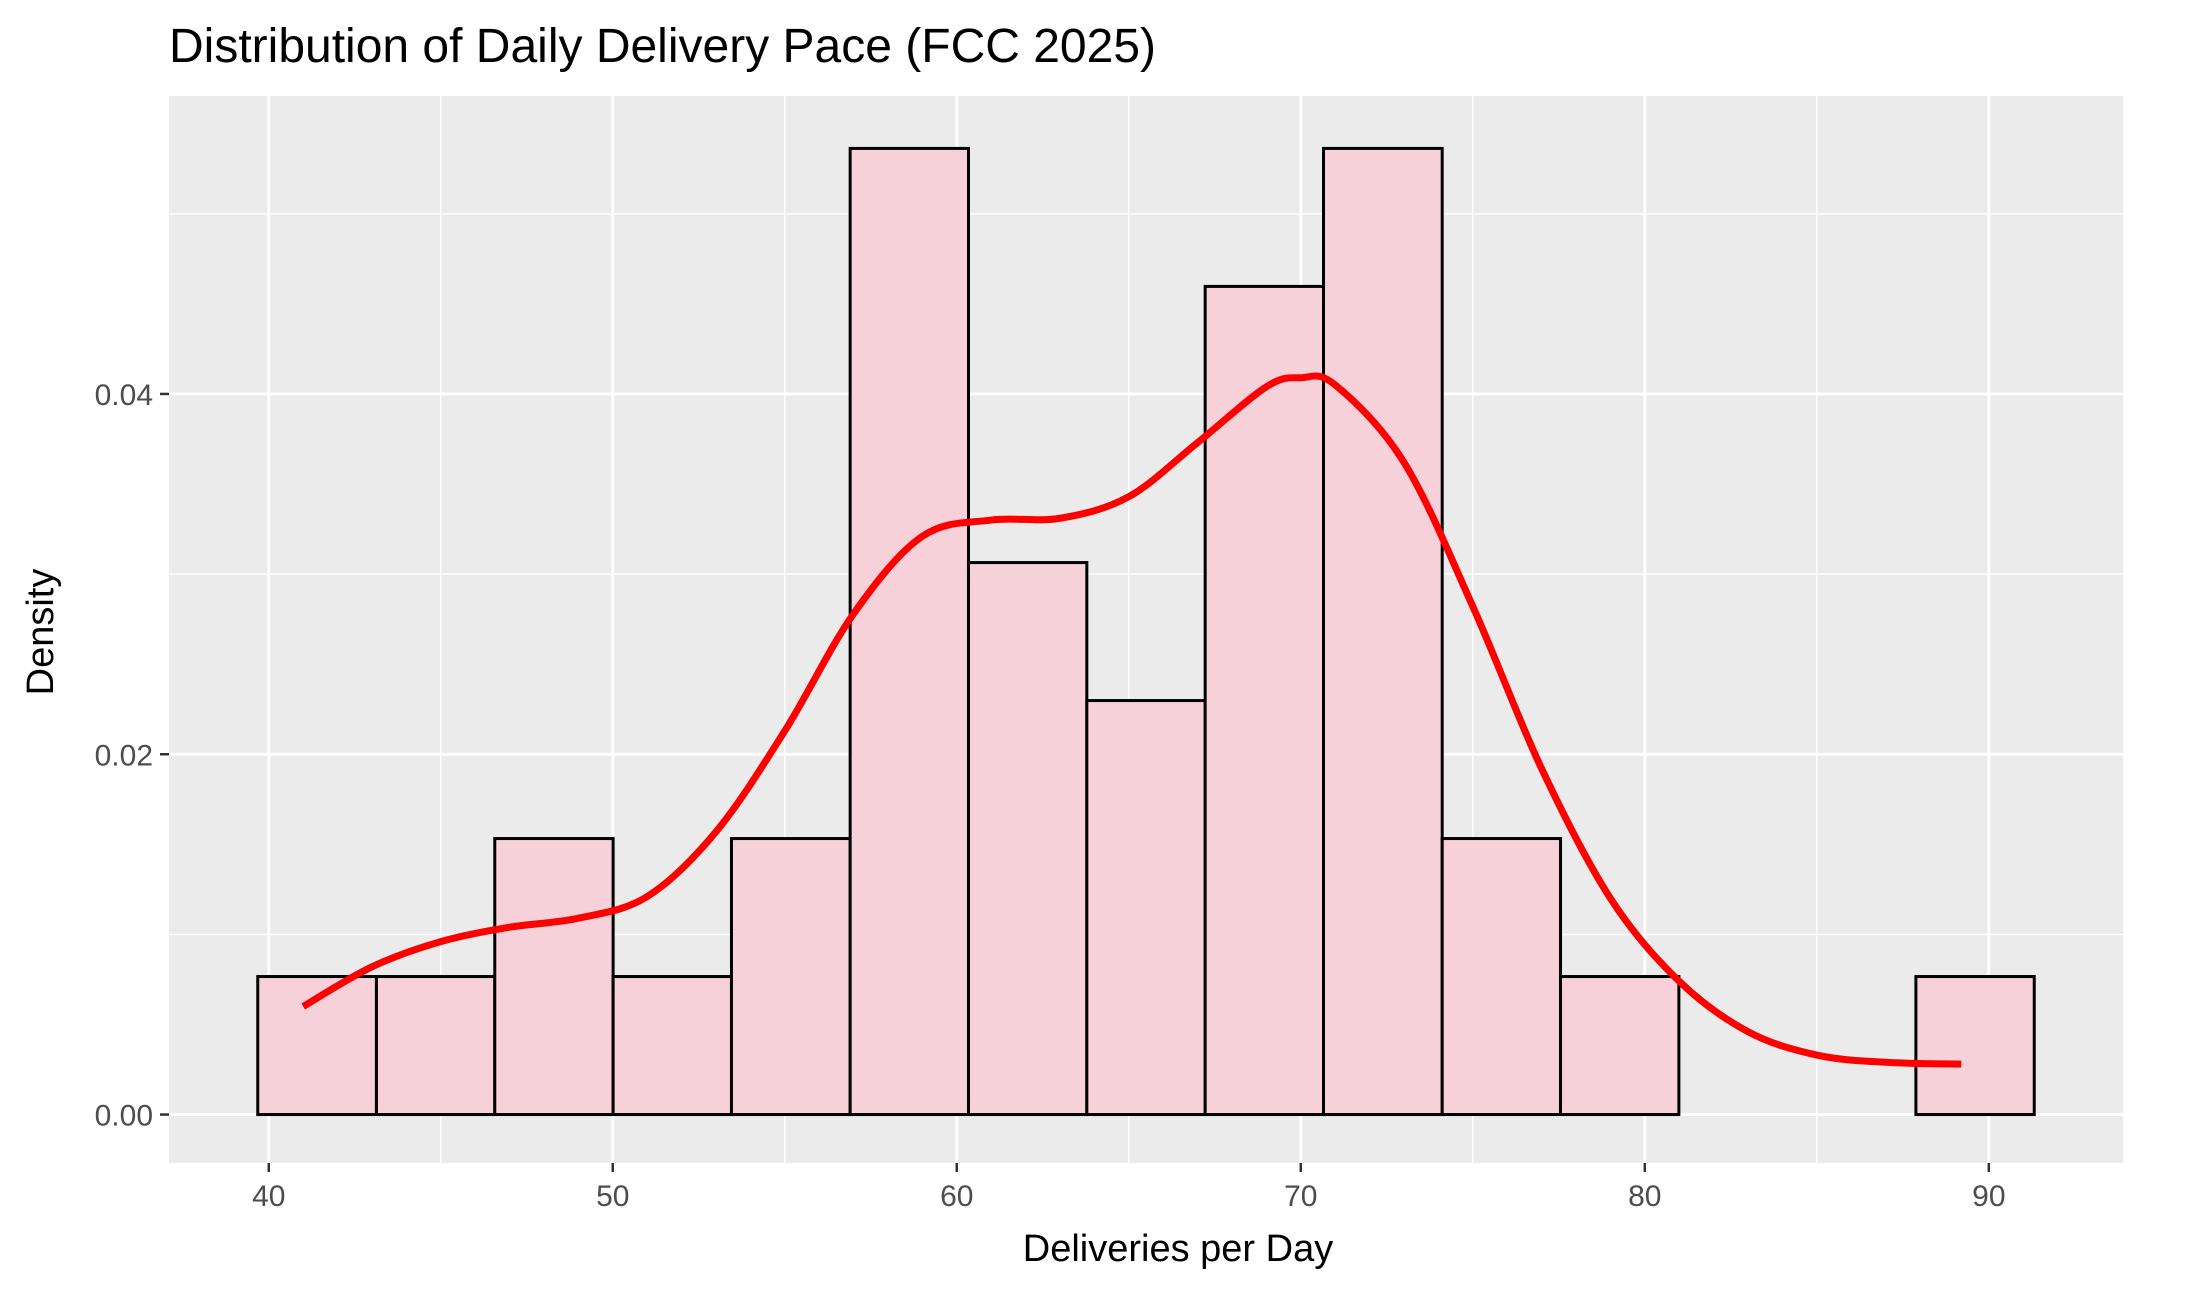 Image resolution: width=2207 pixels, height=1290 pixels. Describe the element at coordinates (1129, 1188) in the screenshot. I see `x-axis: 40 50 60 70 80 90` at that location.